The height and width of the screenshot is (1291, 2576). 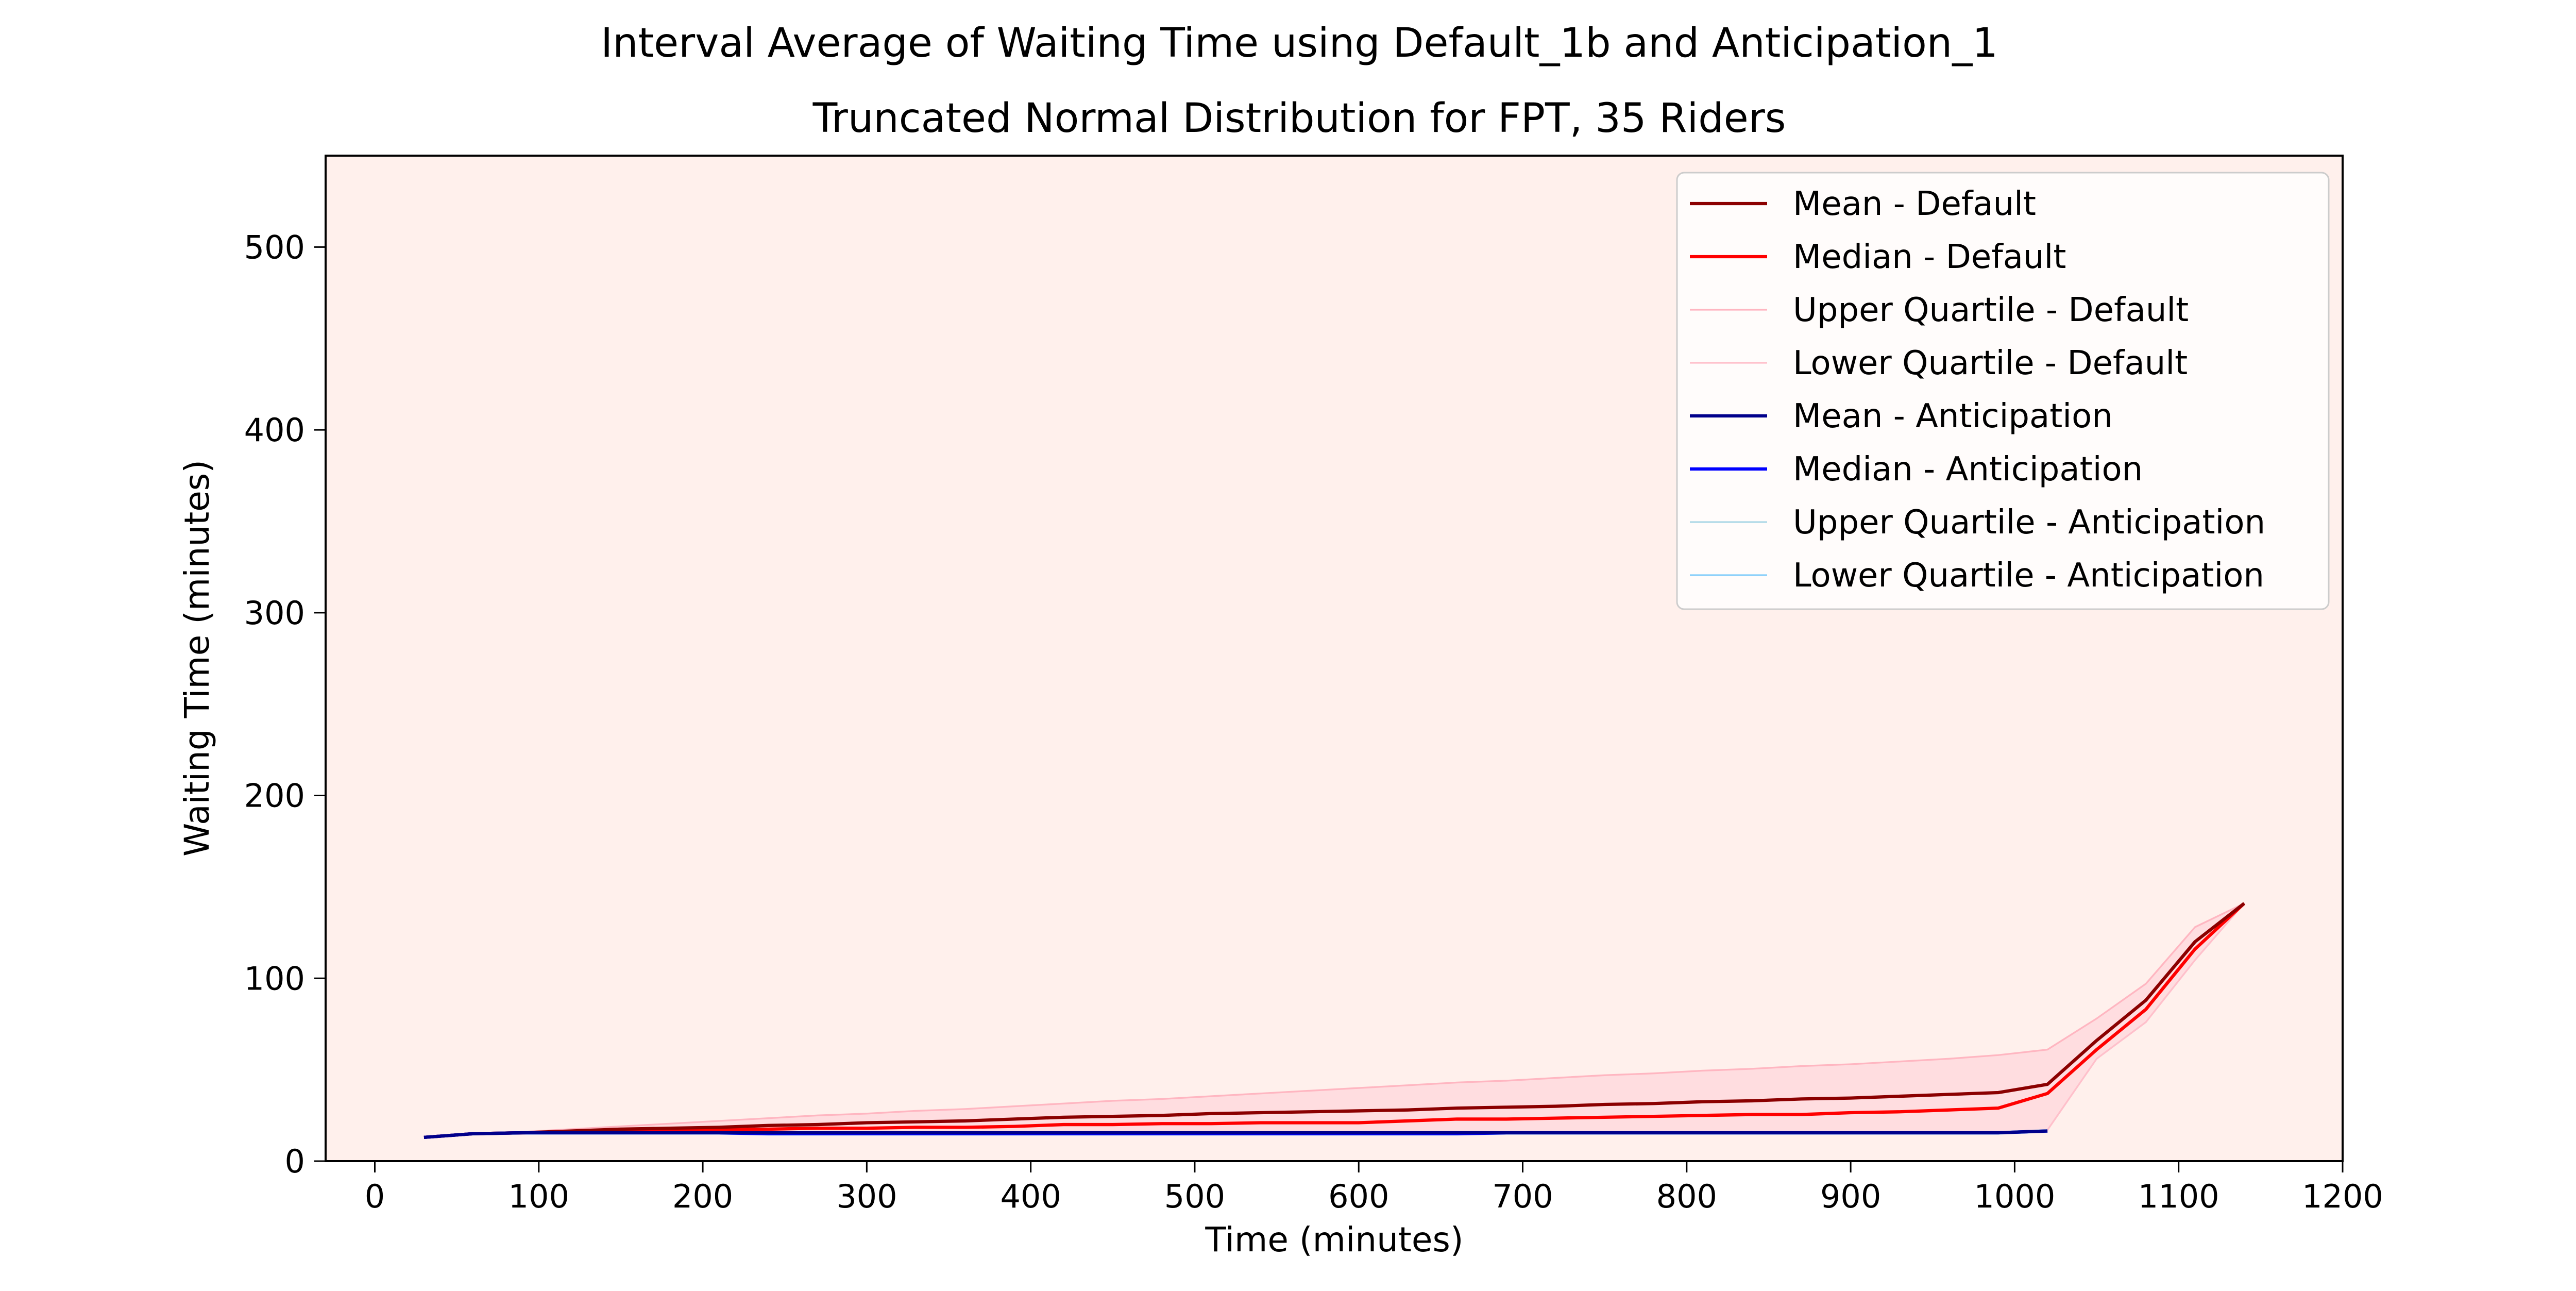 What do you see at coordinates (866, 1196) in the screenshot?
I see `x-tick-label: 300` at bounding box center [866, 1196].